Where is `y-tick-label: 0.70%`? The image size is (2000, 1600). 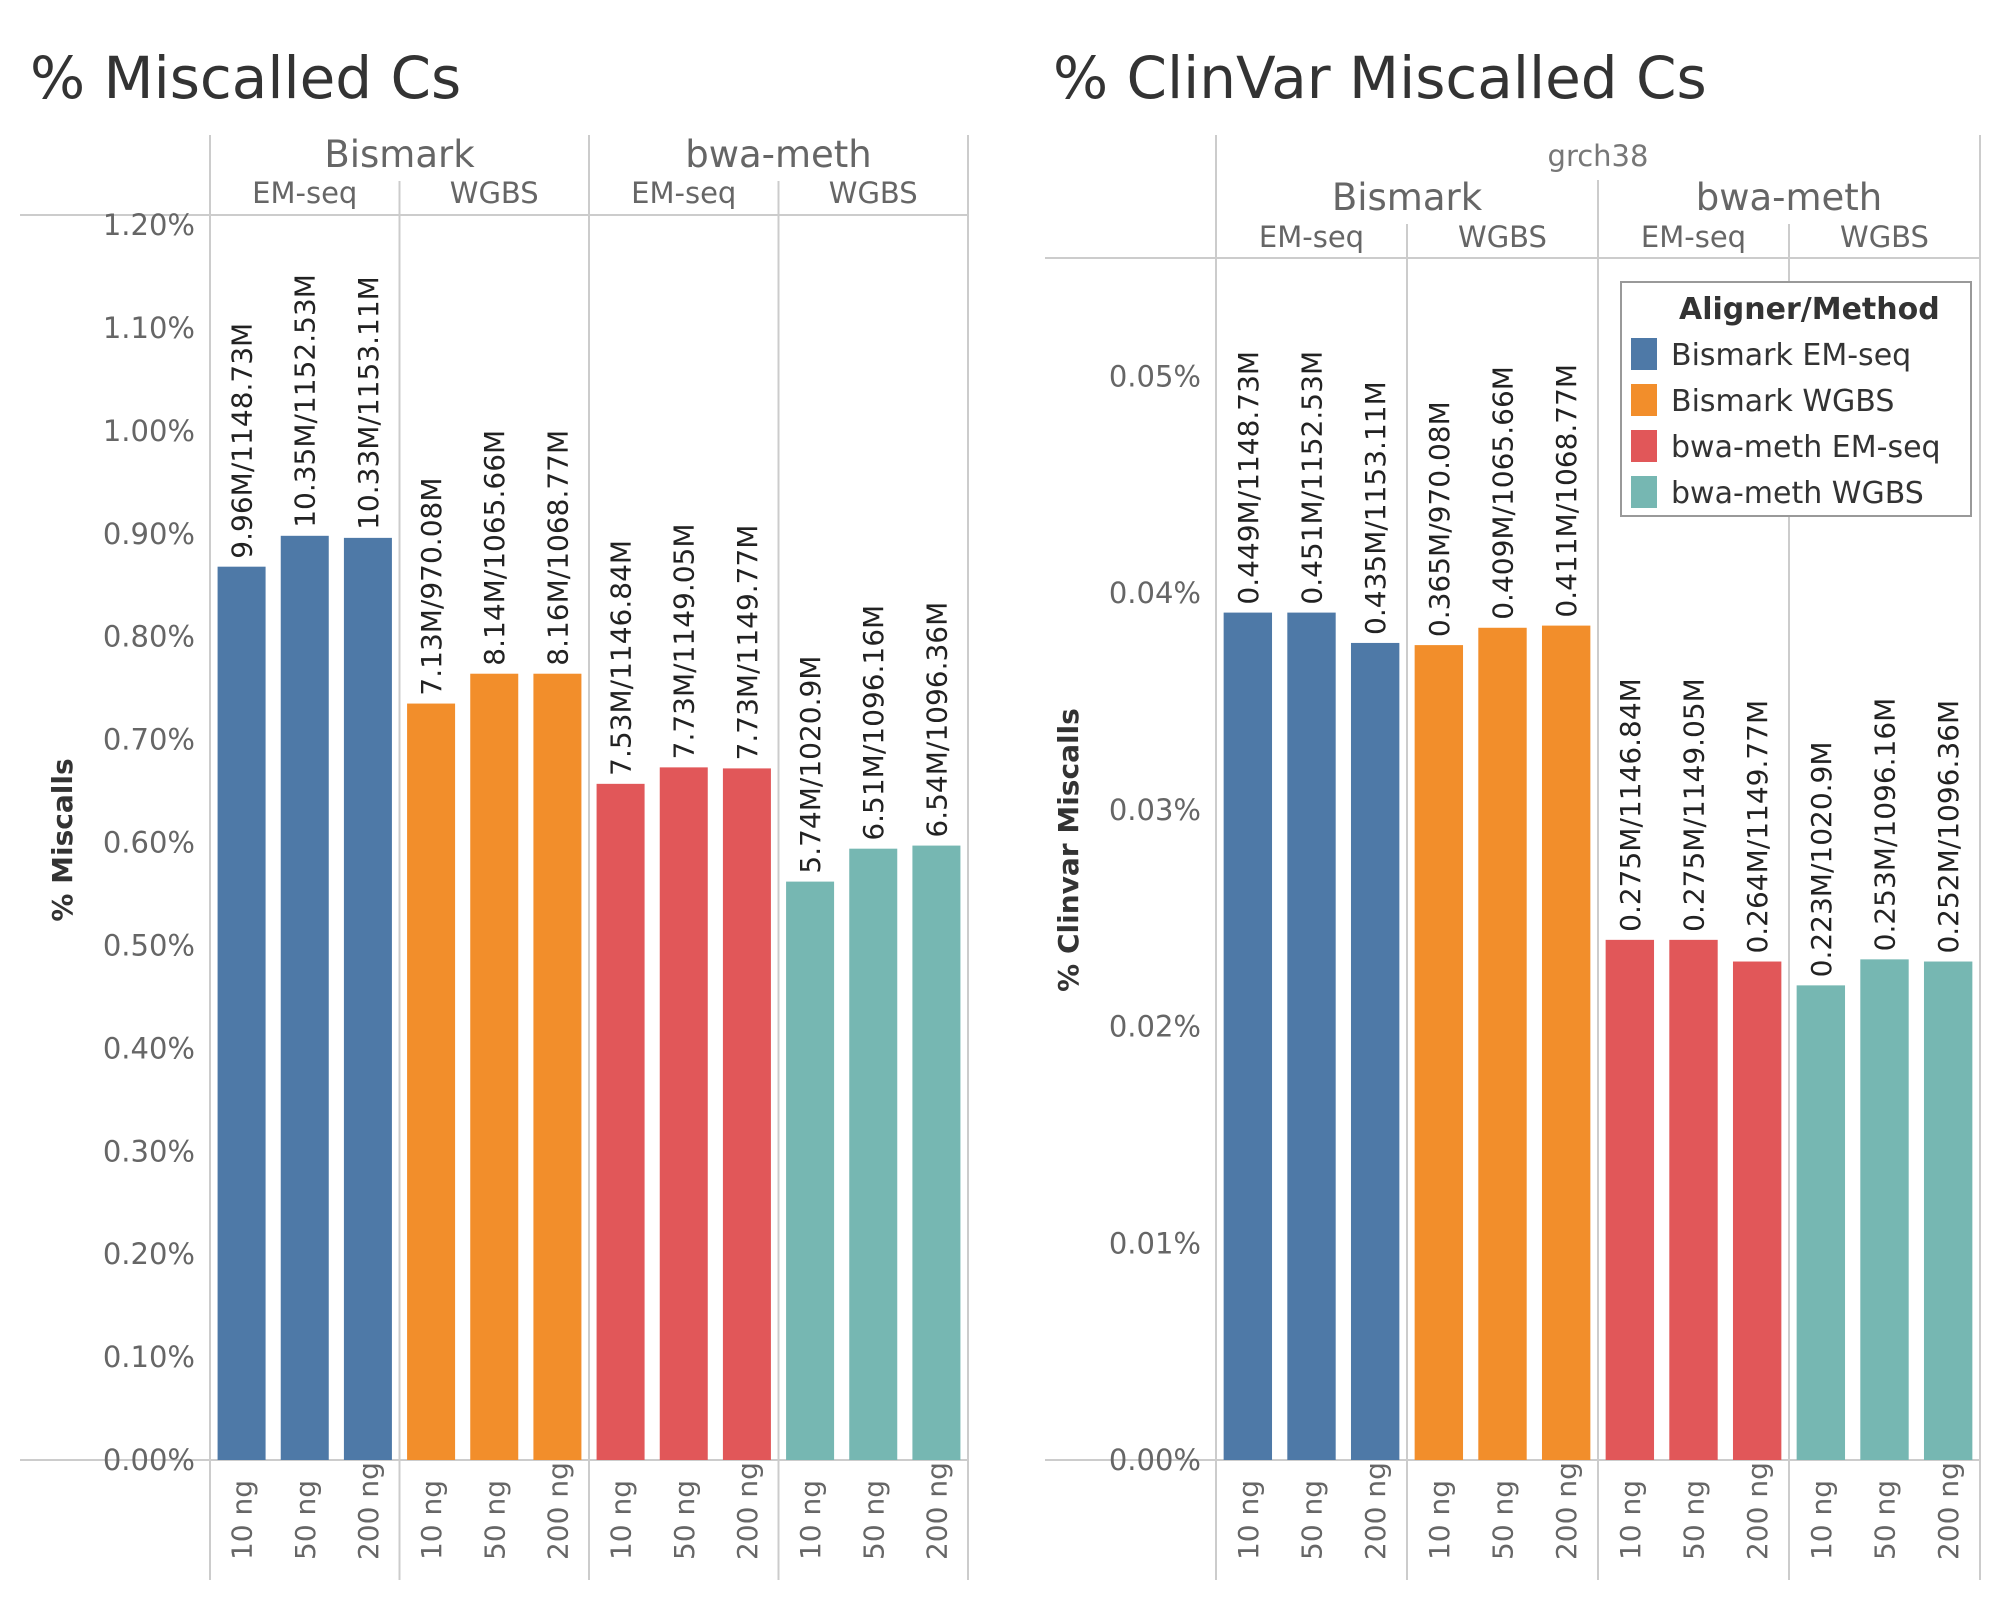
y-tick-label: 0.70% is located at coordinates (149, 740).